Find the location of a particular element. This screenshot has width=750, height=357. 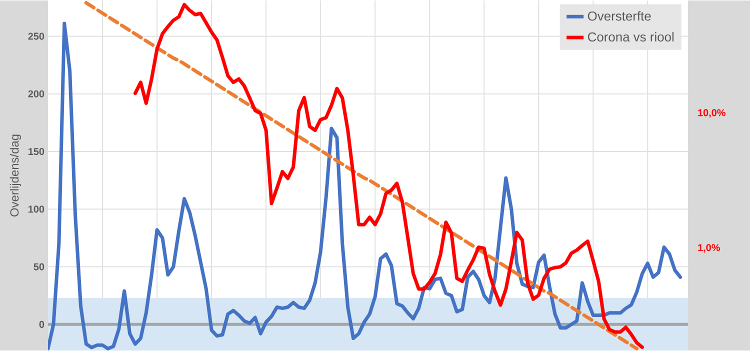

y2-tick-label: 10,0% is located at coordinates (712, 113).